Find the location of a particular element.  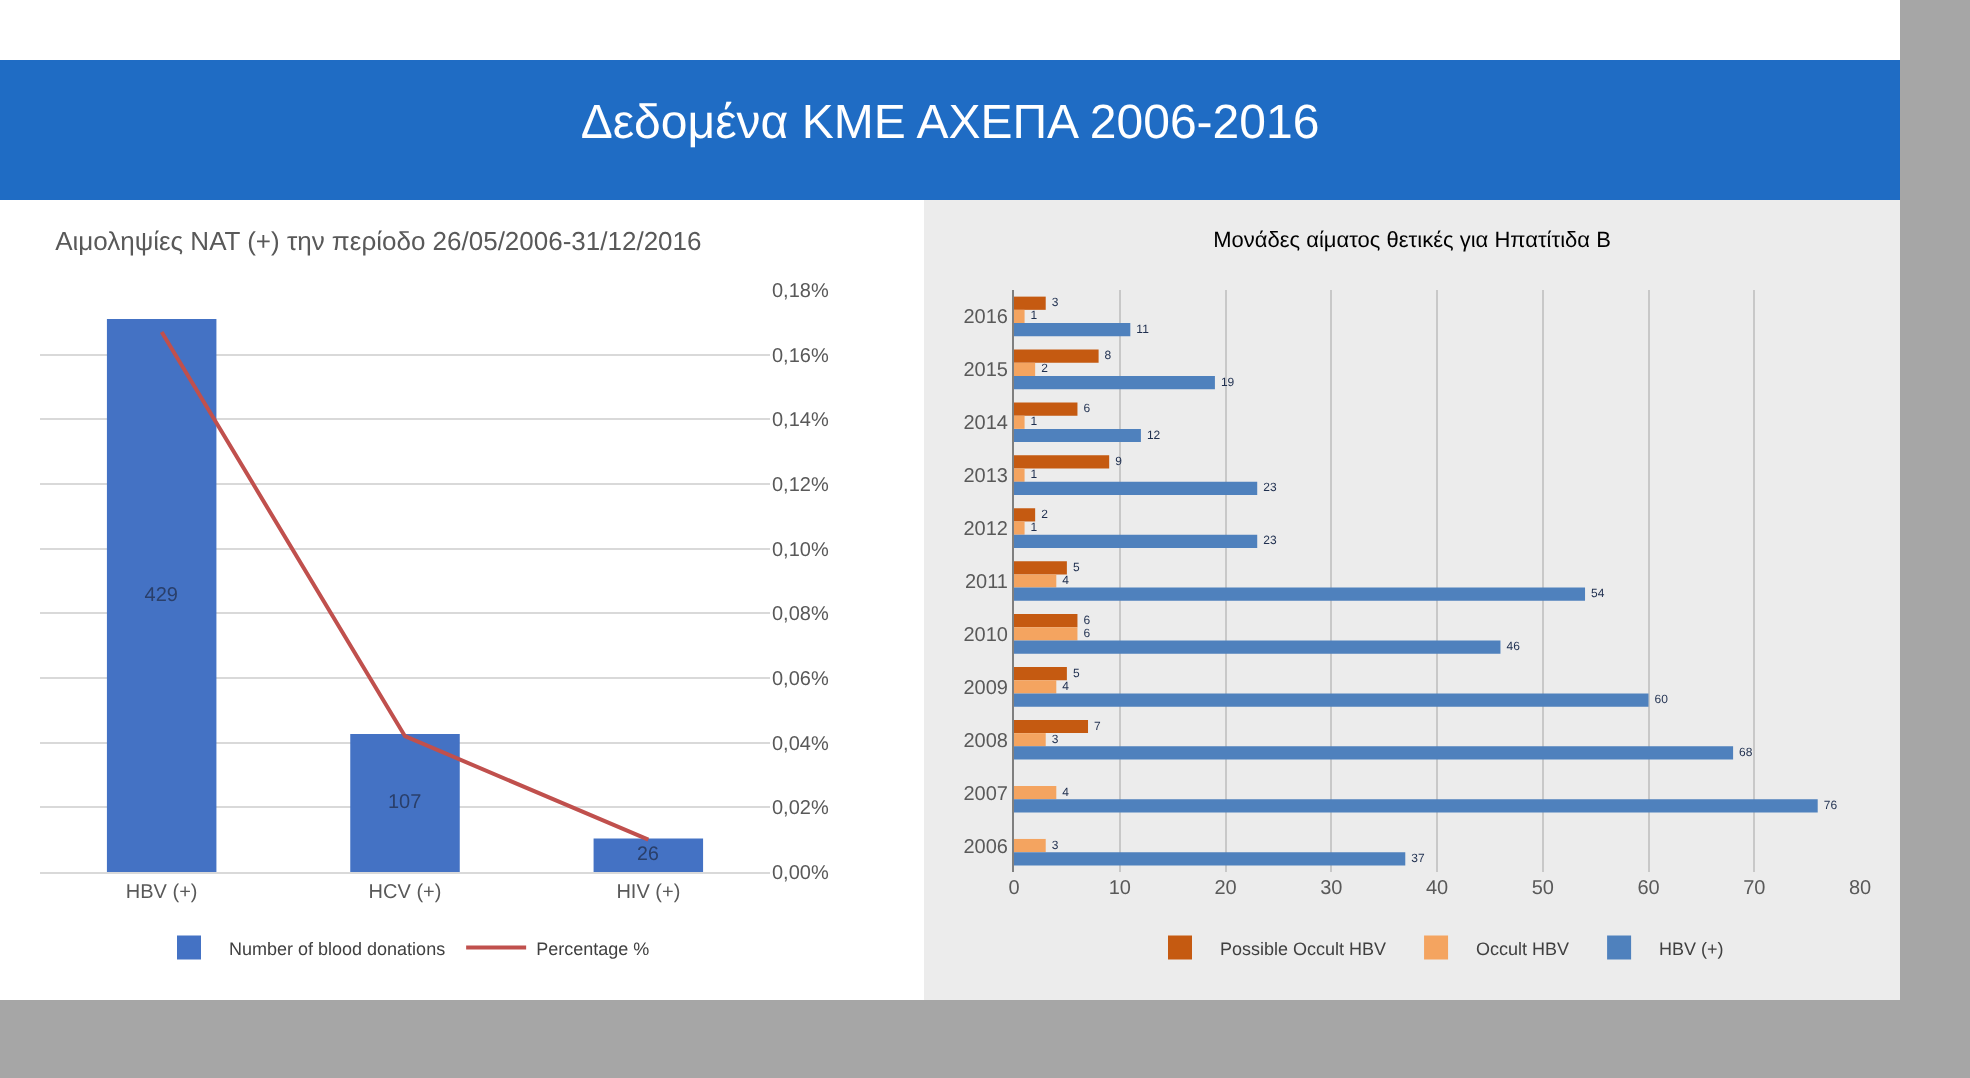

x-tick-label: 80 is located at coordinates (1860, 889).